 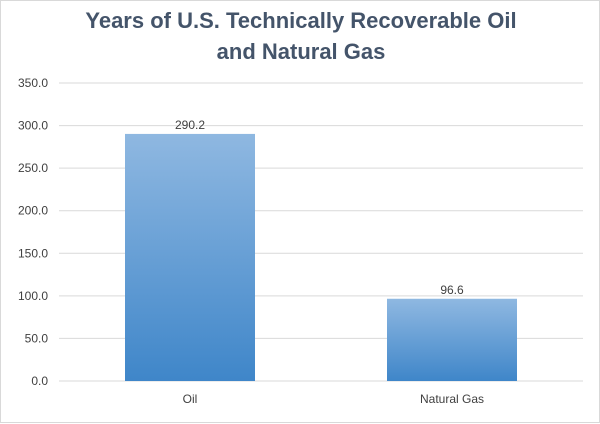 I want to click on y-tick-label: 150.0, so click(x=33, y=253).